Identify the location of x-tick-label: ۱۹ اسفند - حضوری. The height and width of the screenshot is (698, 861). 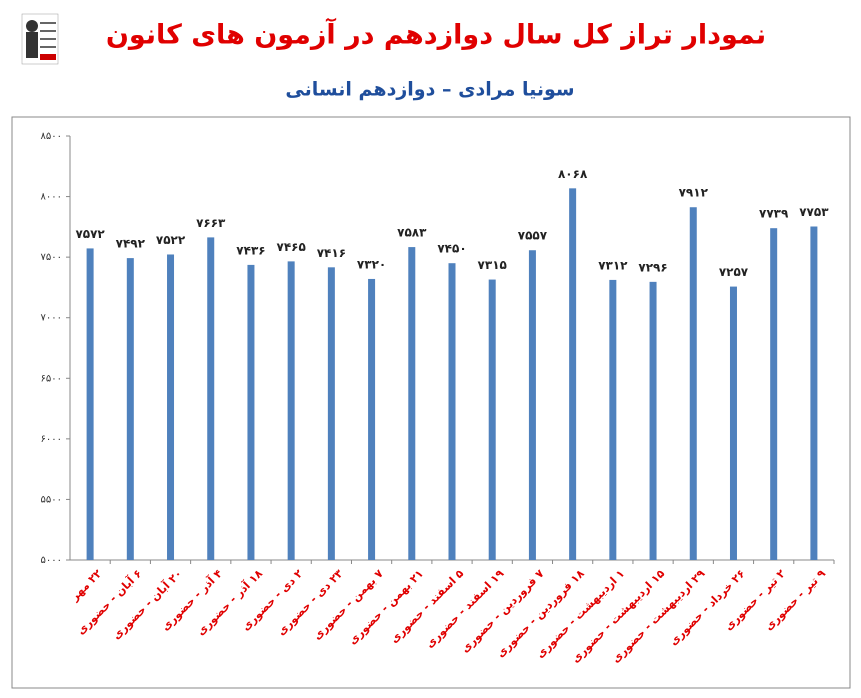
(465, 609).